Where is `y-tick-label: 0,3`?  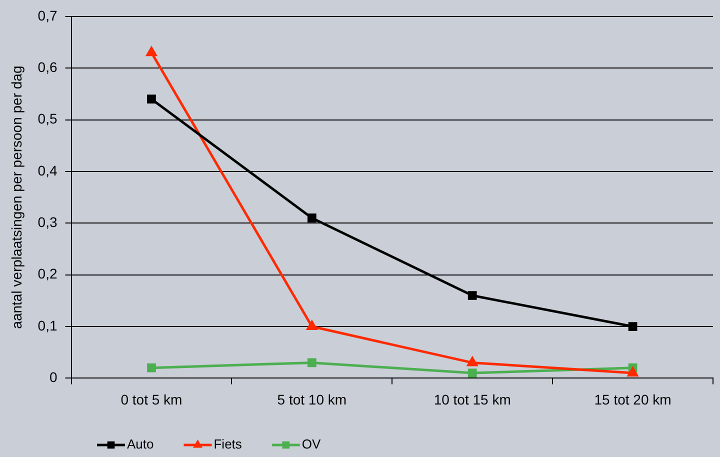
y-tick-label: 0,3 is located at coordinates (48, 222).